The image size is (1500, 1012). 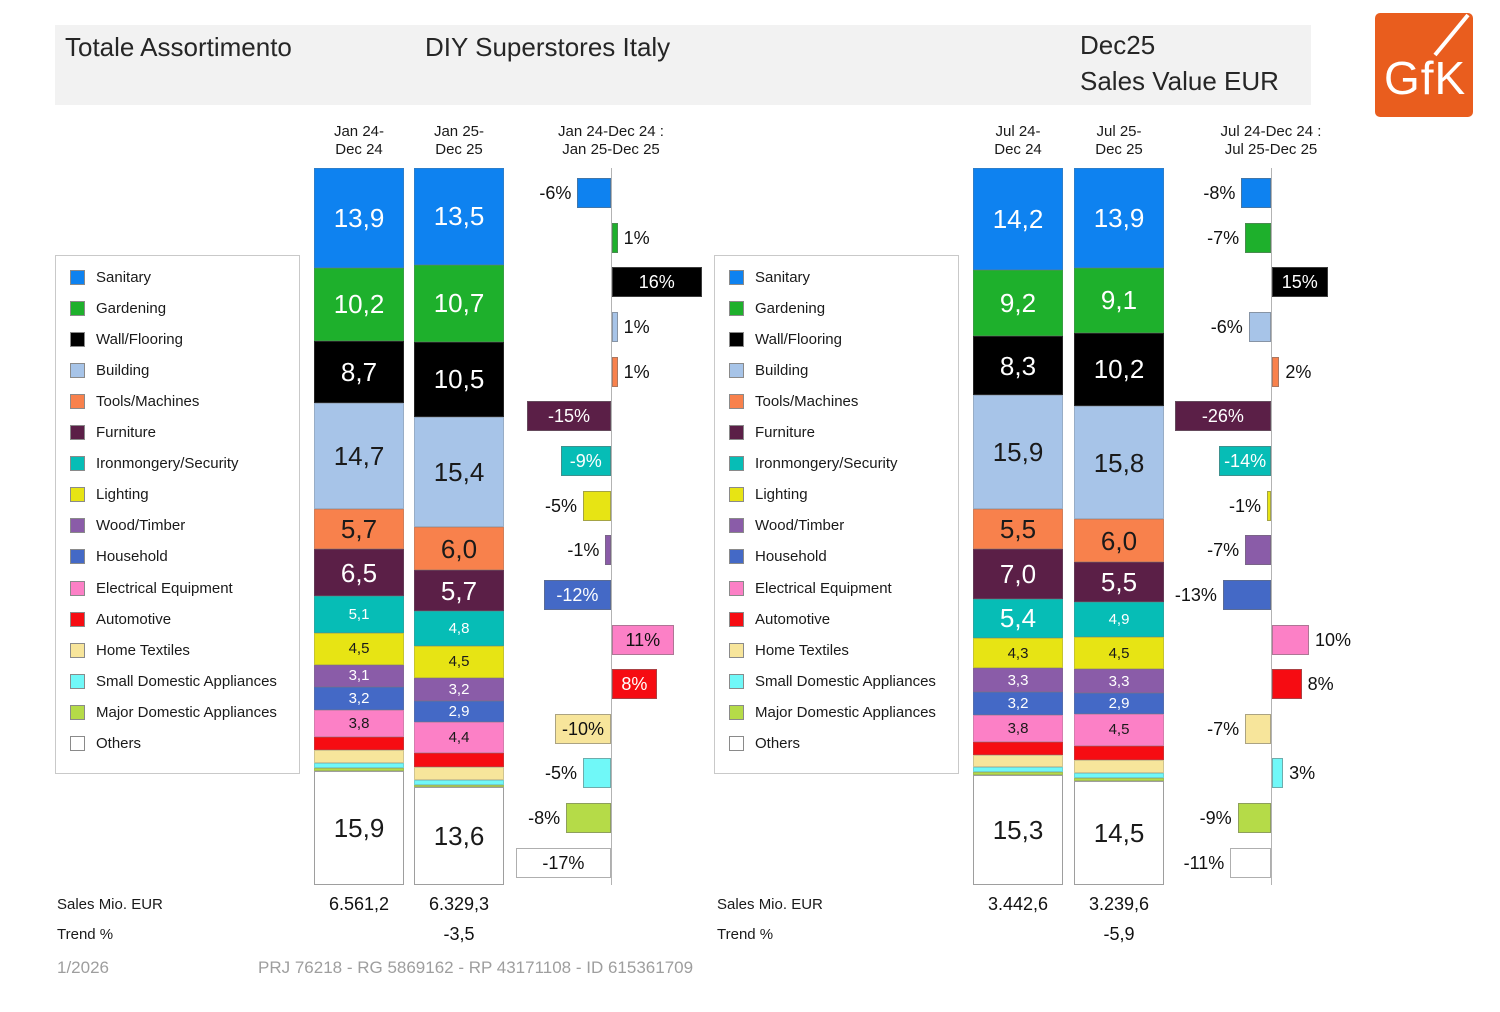 I want to click on change-header-line: Jan 25-Dec 25, so click(x=611, y=149).